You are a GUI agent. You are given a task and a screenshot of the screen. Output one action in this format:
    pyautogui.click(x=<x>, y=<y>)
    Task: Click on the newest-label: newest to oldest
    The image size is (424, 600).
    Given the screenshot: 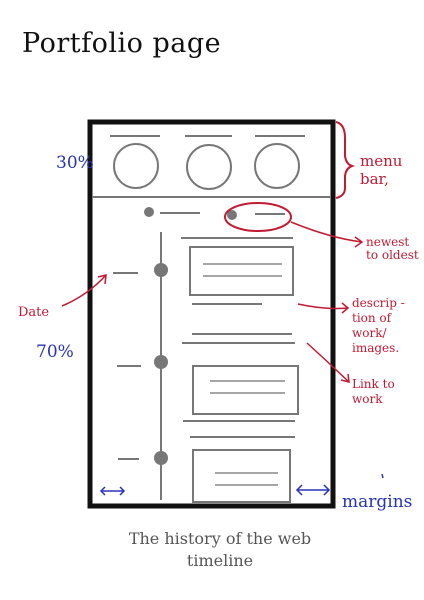 What is the action you would take?
    pyautogui.click(x=392, y=248)
    